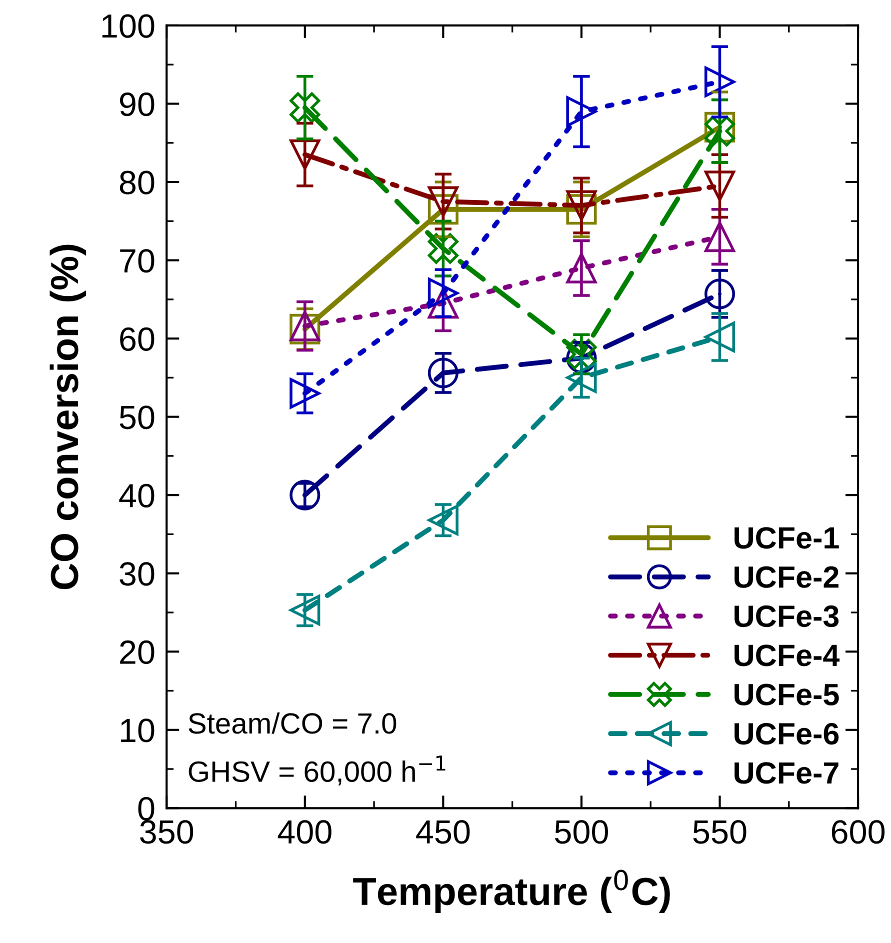 This screenshot has height=943, width=891. What do you see at coordinates (443, 832) in the screenshot?
I see `x-tick-label: 450` at bounding box center [443, 832].